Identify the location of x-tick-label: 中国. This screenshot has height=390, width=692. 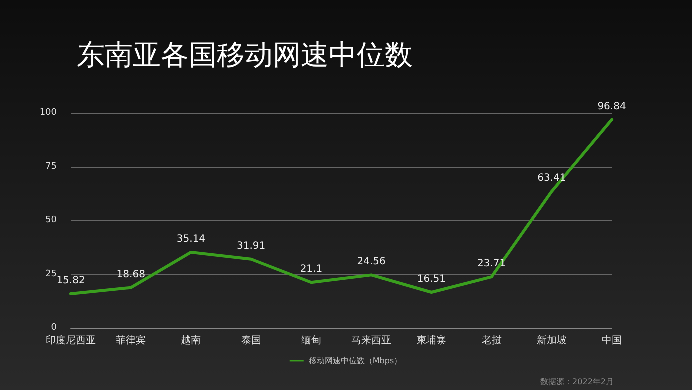
(612, 340).